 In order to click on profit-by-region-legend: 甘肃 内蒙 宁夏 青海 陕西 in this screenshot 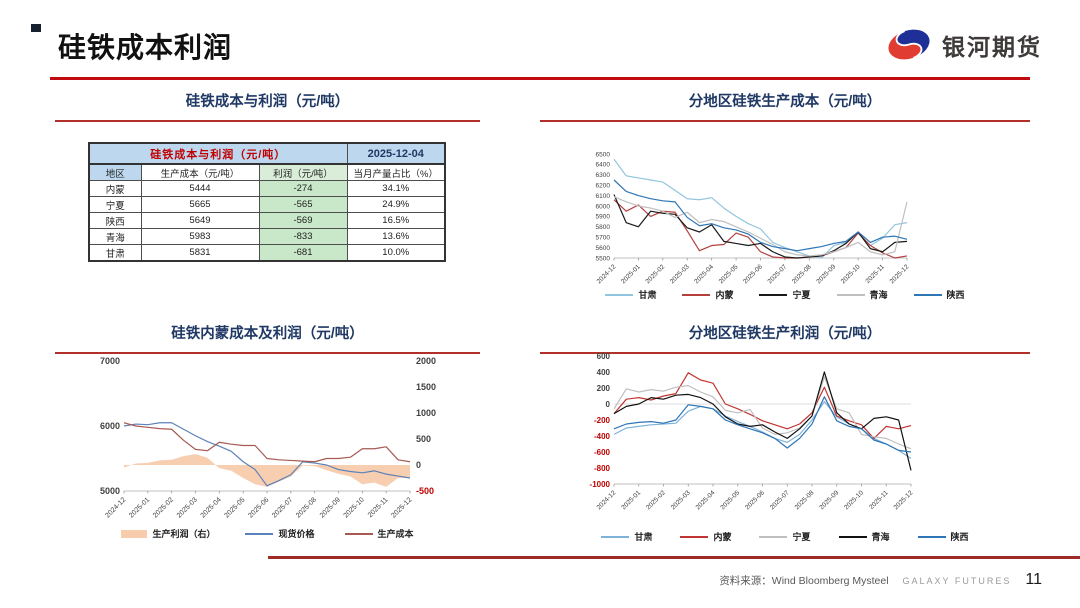, I will do `click(785, 536)`.